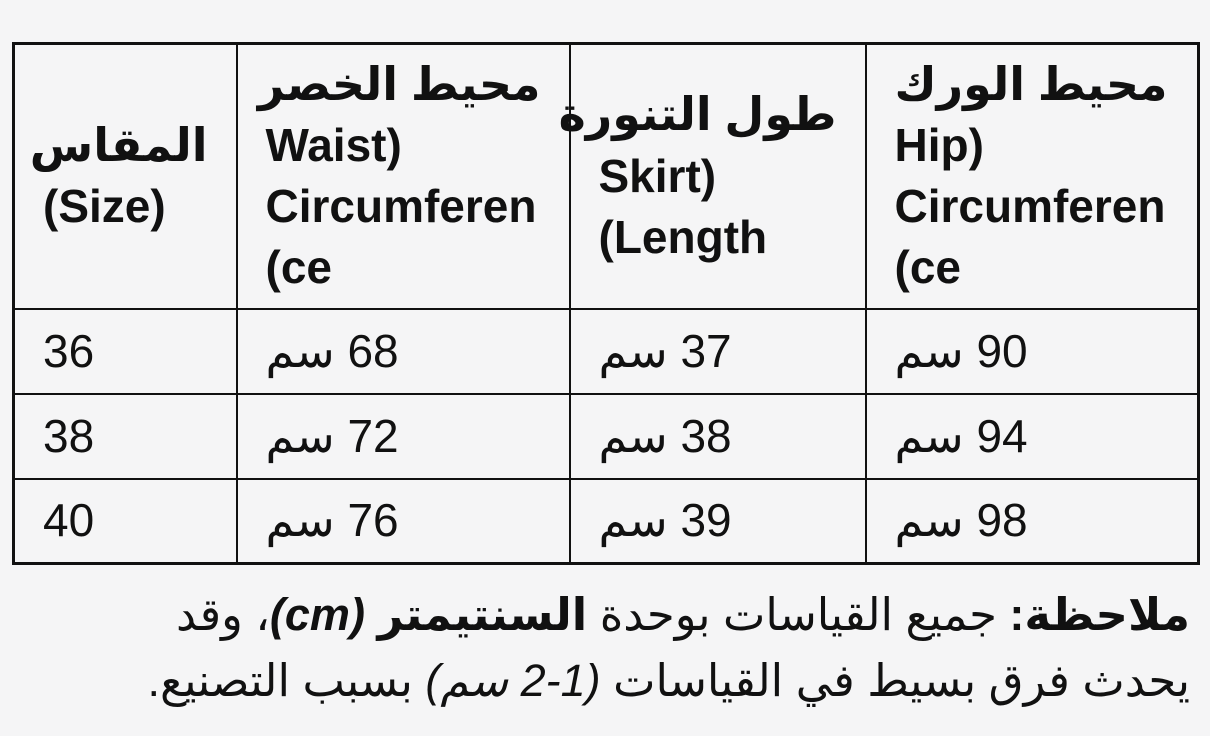  I want to click on table-row: 40 76 سم 39 سم 98 سم, so click(606, 521).